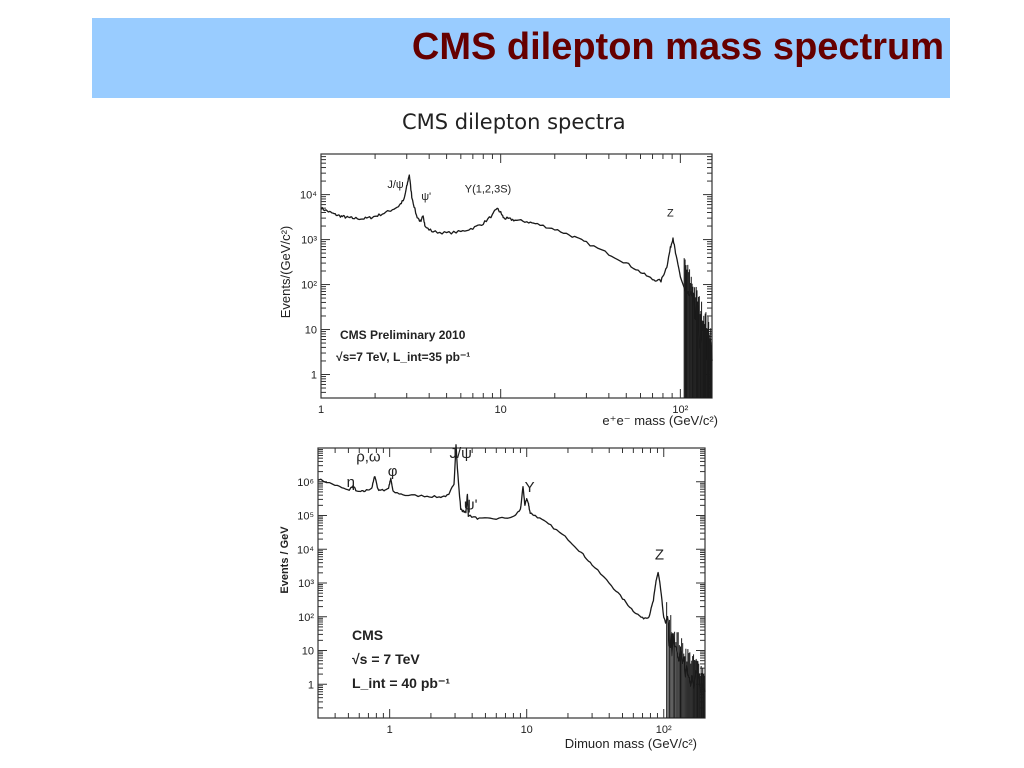 The height and width of the screenshot is (768, 1024). Describe the element at coordinates (530, 199) in the screenshot. I see `peak-labels: J/ψ ψ' Υ(1,2,3S) Z` at that location.